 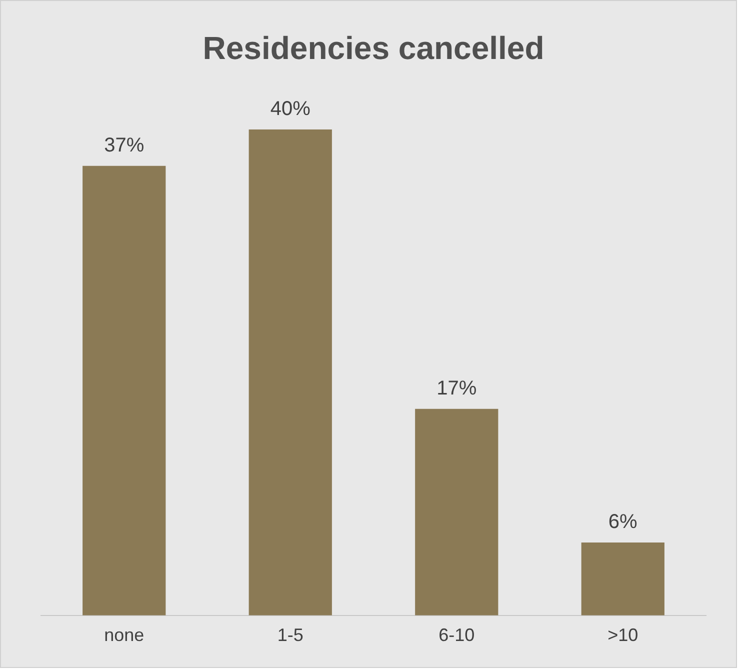 I want to click on data-label: 40%, so click(x=290, y=109).